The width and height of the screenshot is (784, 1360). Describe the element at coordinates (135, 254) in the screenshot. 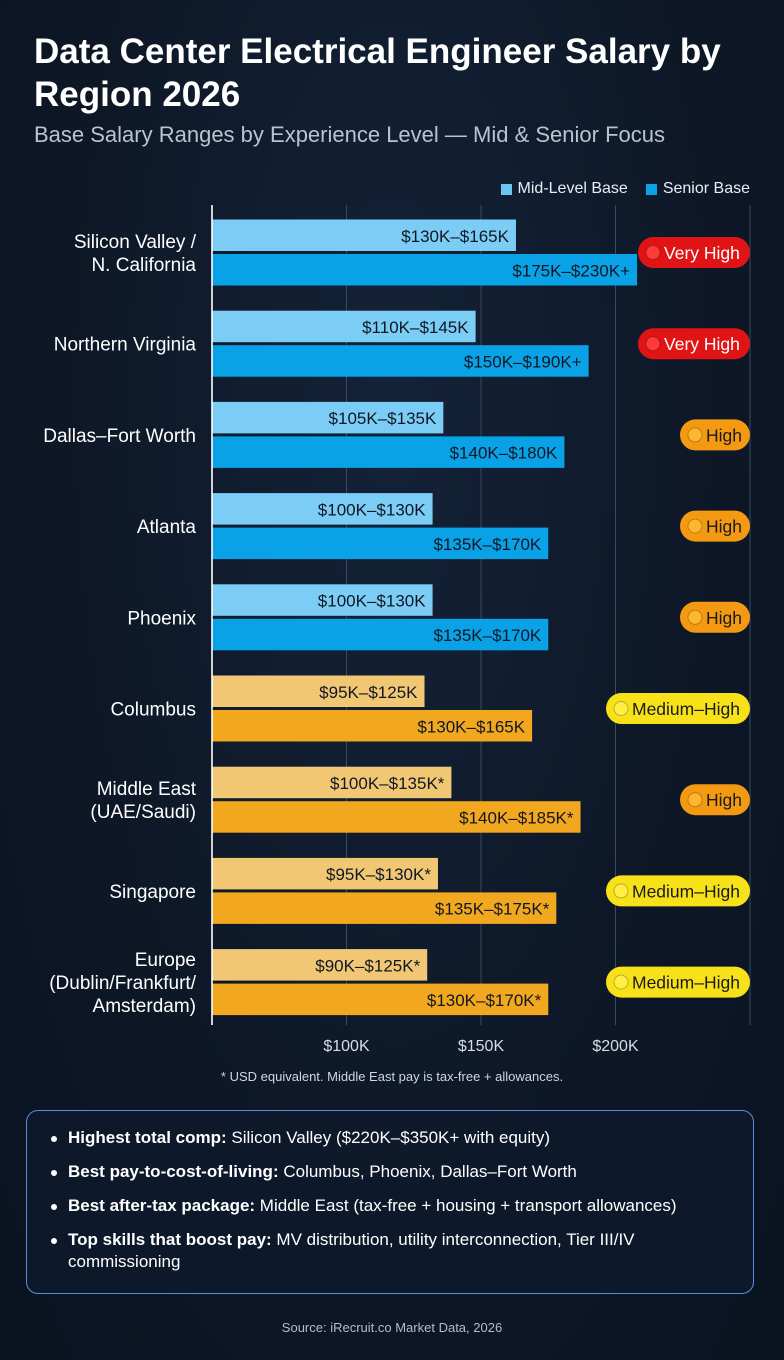

I see `category-label: Silicon Valley / N. California` at that location.